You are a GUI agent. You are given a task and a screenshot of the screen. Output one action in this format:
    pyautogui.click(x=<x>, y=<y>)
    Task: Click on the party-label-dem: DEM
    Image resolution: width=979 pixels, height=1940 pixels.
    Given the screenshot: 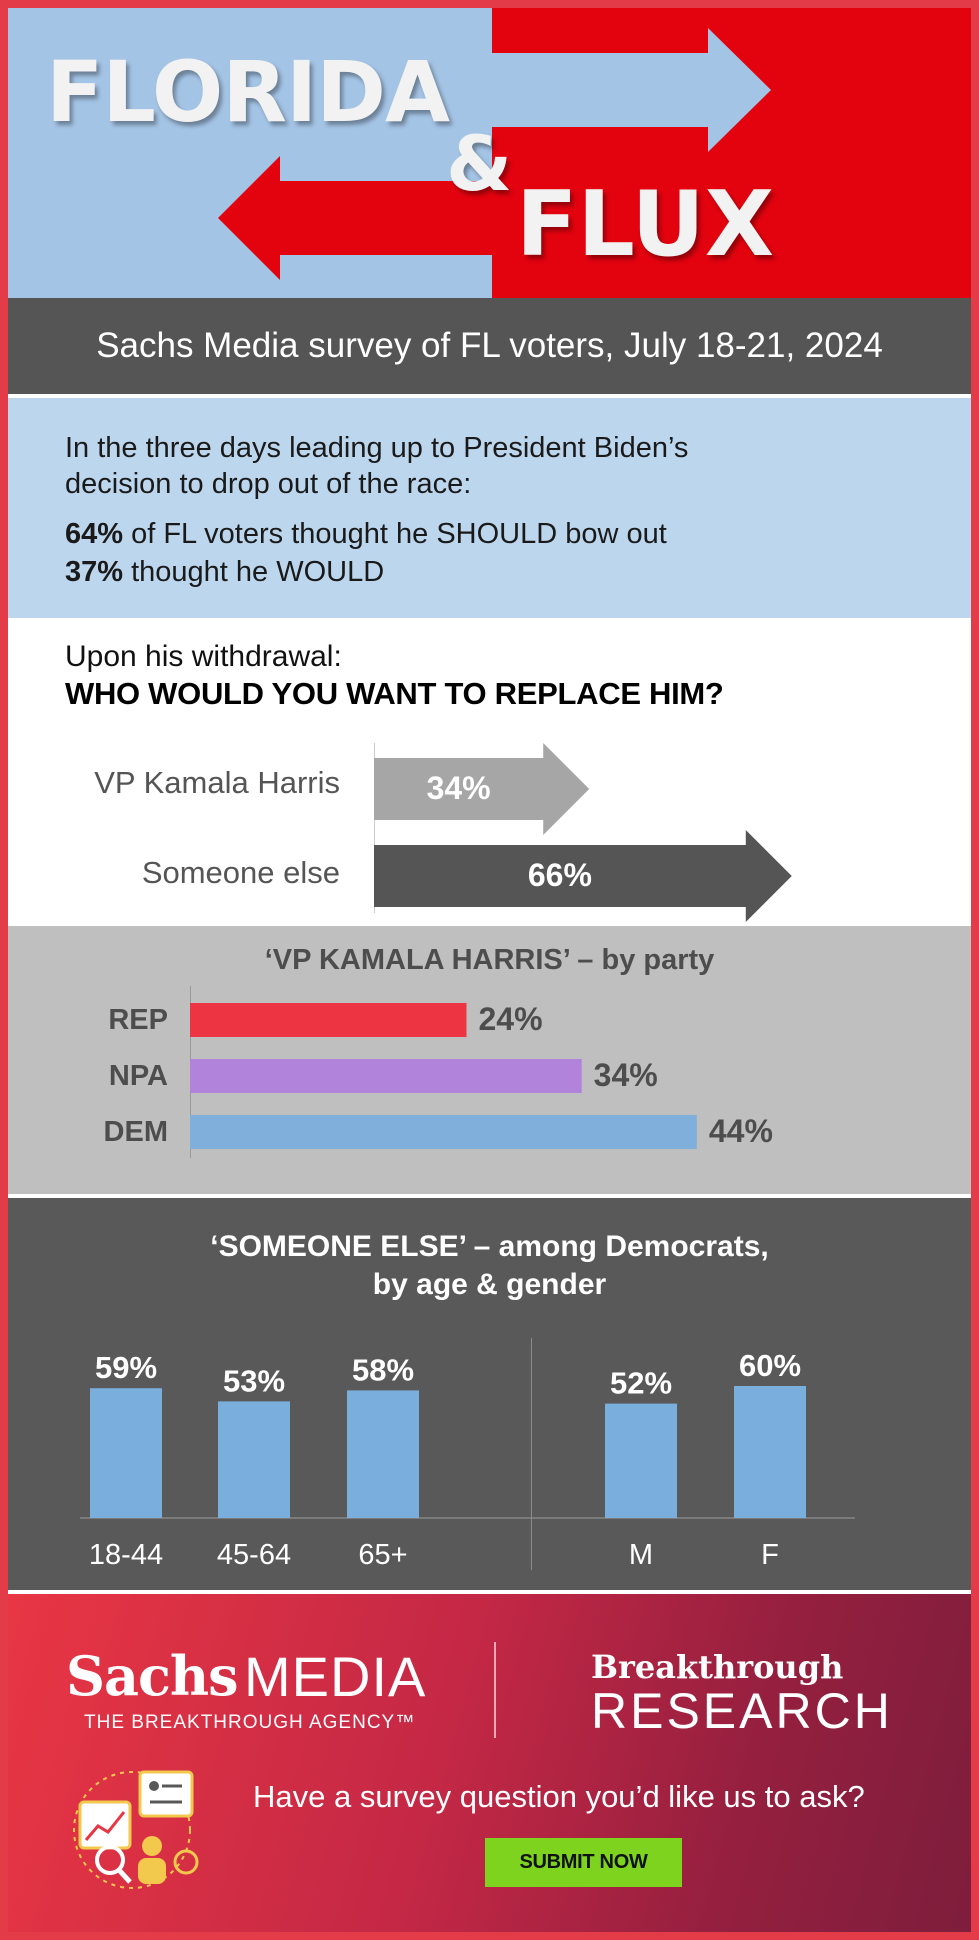 What is the action you would take?
    pyautogui.click(x=135, y=1132)
    